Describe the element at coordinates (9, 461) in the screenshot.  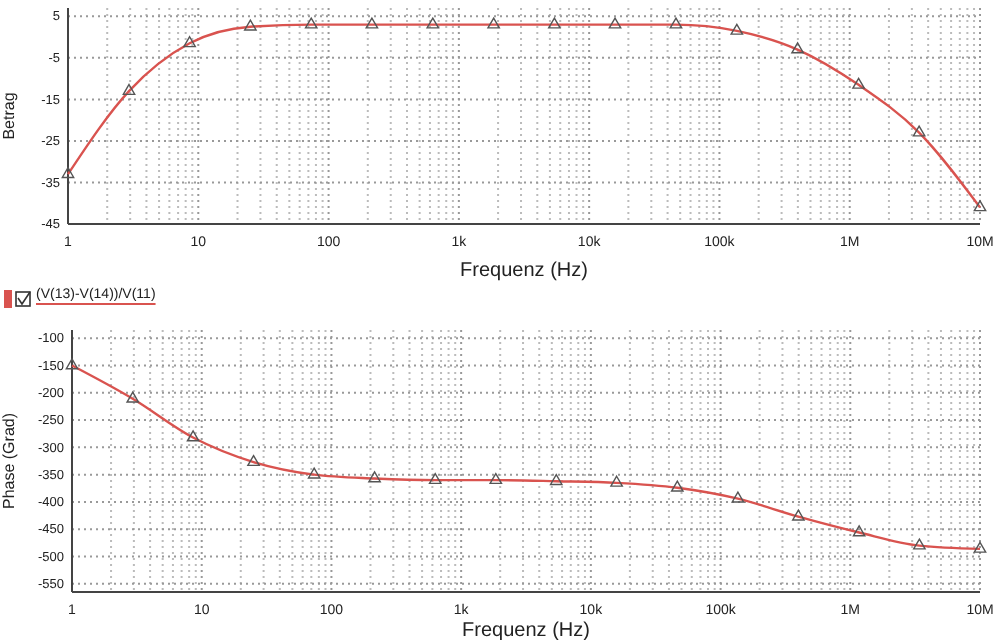
I see `y-axis-title: Phase (Grad)` at that location.